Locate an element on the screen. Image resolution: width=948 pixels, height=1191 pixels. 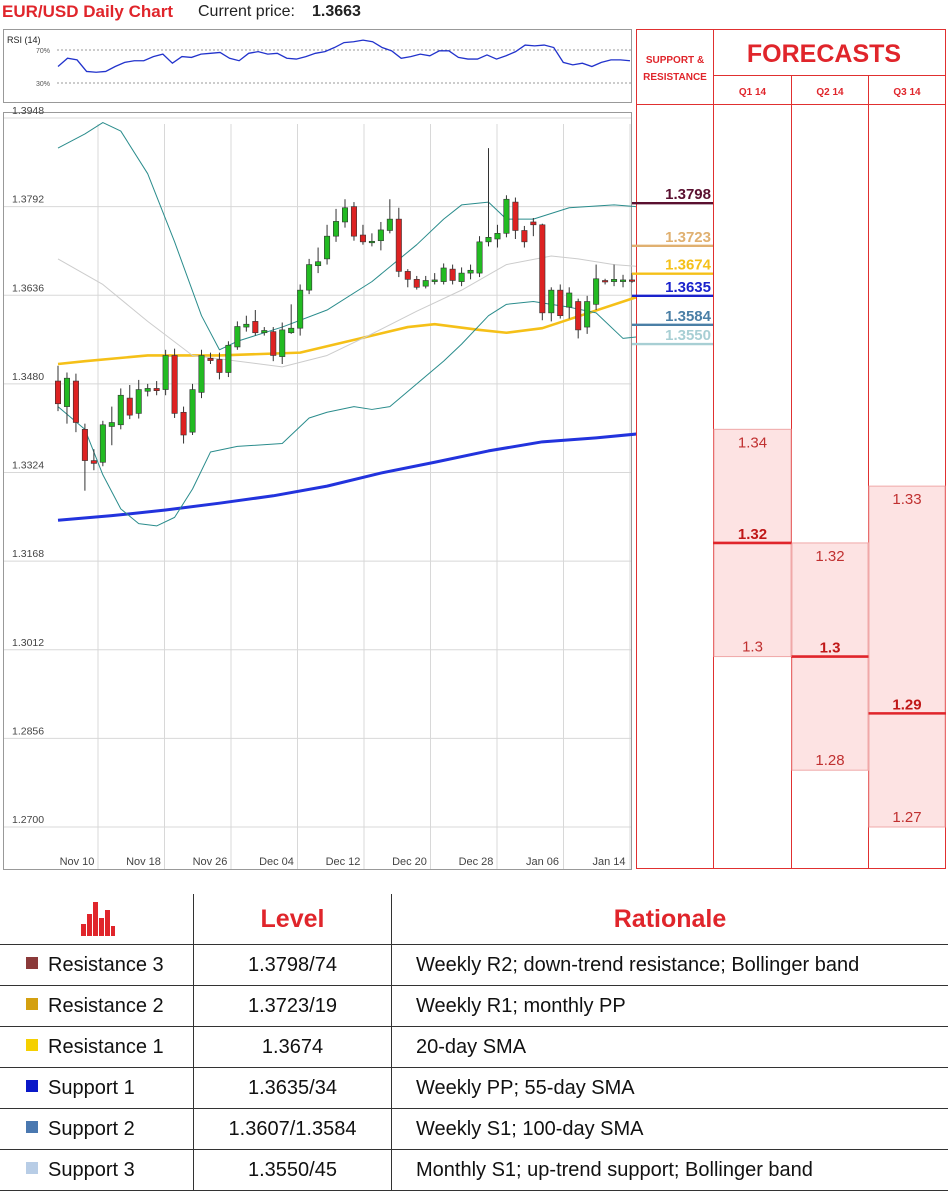
level-name-cell: Support 2 is located at coordinates (97, 1129).